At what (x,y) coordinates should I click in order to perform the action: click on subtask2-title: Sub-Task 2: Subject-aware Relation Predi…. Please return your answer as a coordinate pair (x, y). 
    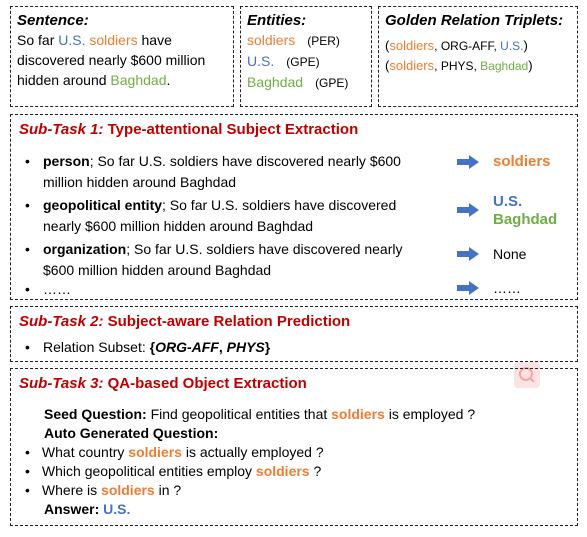
    Looking at the image, I should click on (185, 321).